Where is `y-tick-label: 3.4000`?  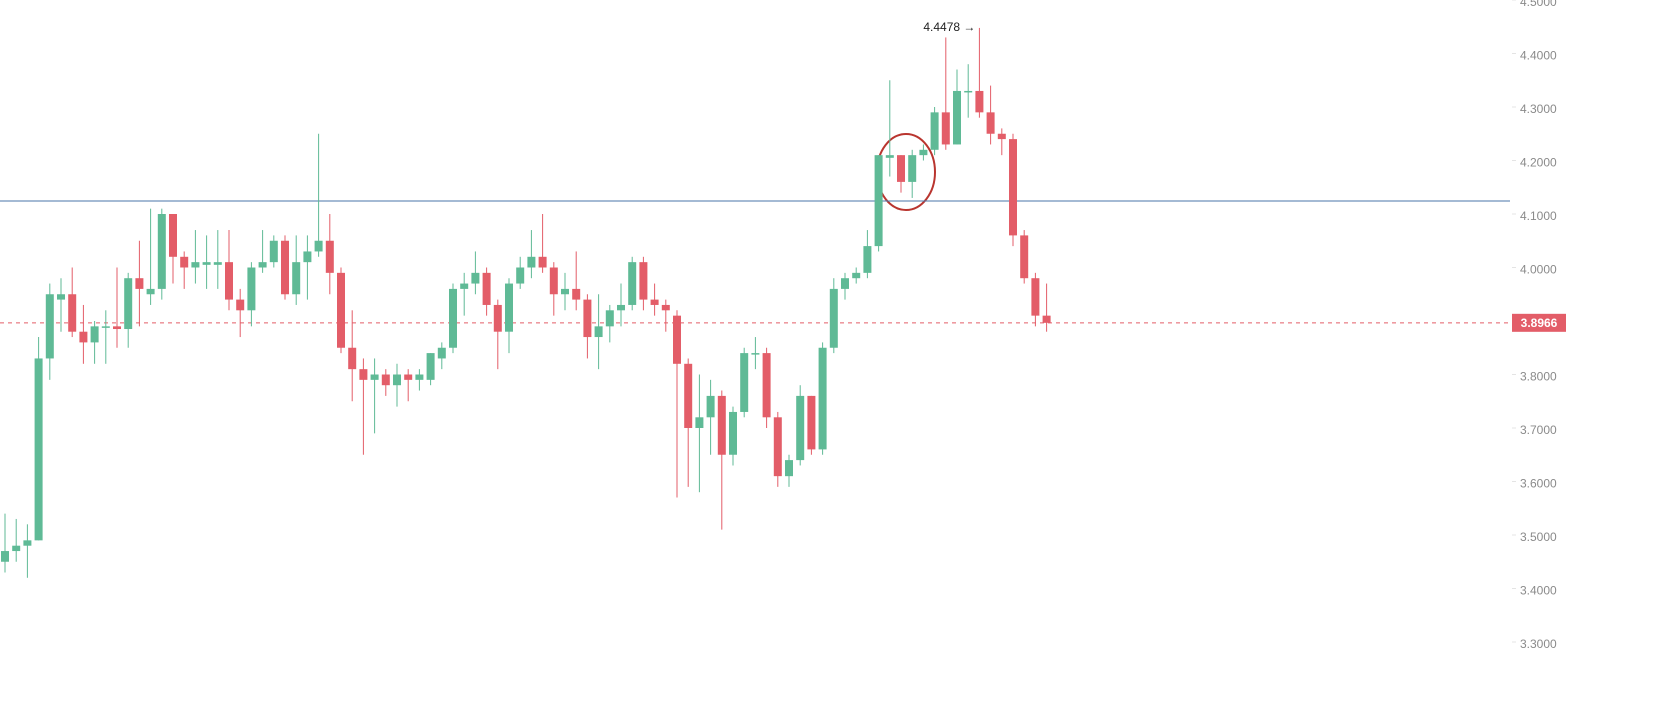
y-tick-label: 3.4000 is located at coordinates (1538, 591).